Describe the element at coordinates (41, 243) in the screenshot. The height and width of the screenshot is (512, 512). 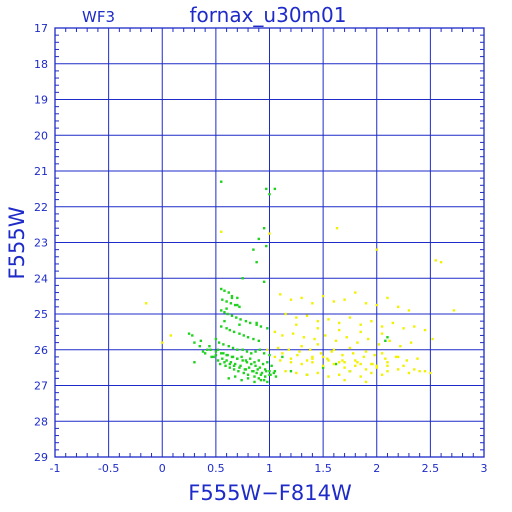
I see `y-tick-label: 23` at that location.